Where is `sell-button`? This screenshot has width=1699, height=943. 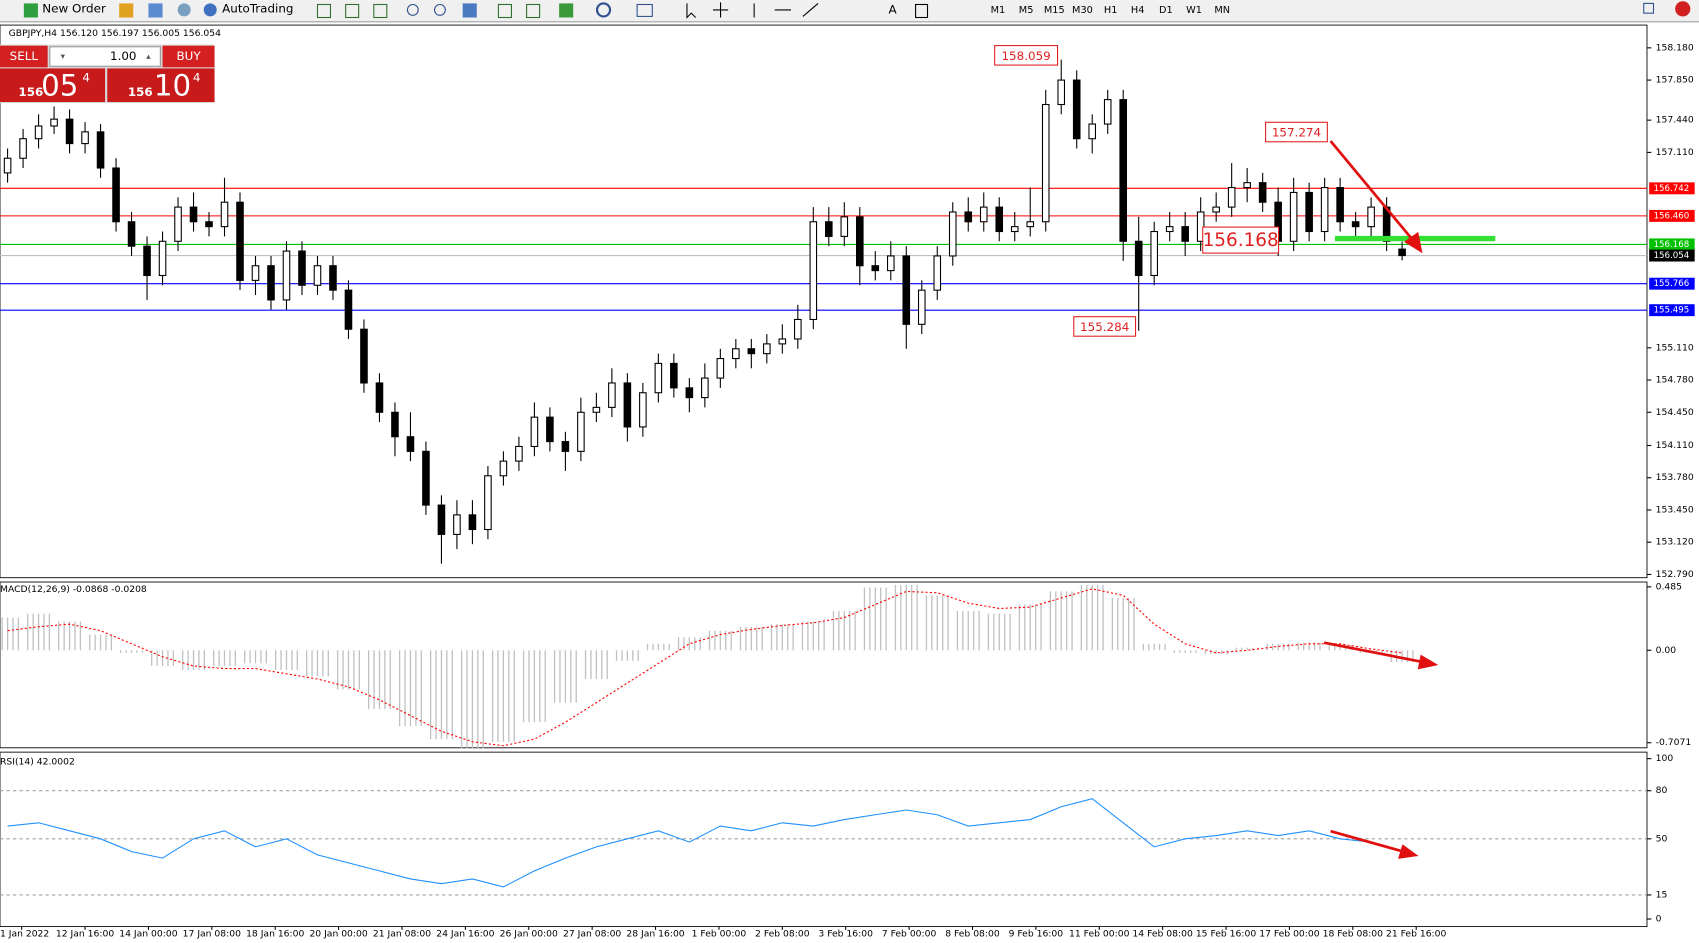
sell-button is located at coordinates (24, 56).